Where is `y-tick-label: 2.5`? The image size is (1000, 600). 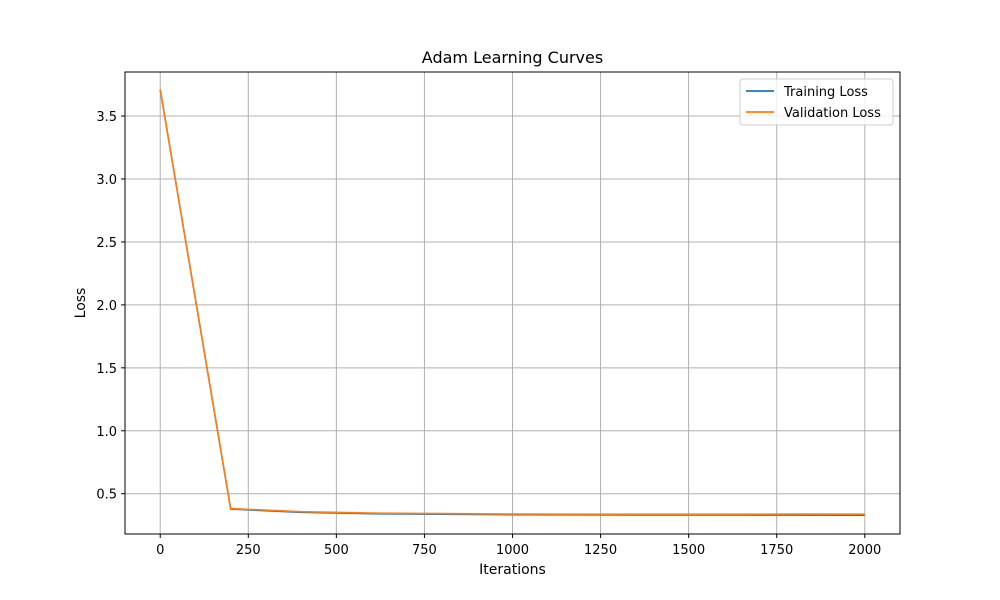
y-tick-label: 2.5 is located at coordinates (106, 243).